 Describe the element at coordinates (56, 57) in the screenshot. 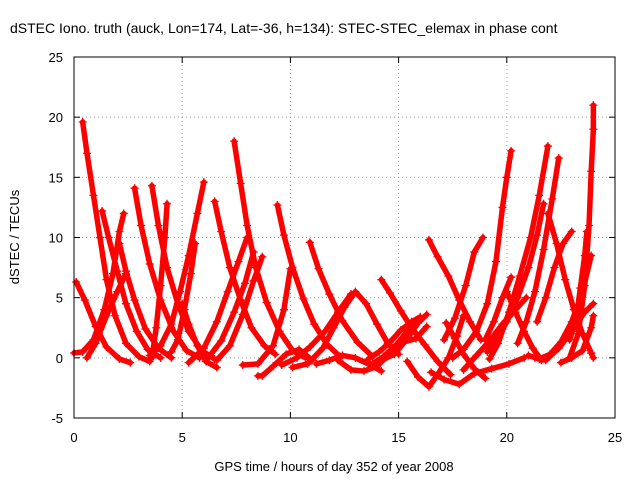

I see `y-tick-label: 25` at that location.